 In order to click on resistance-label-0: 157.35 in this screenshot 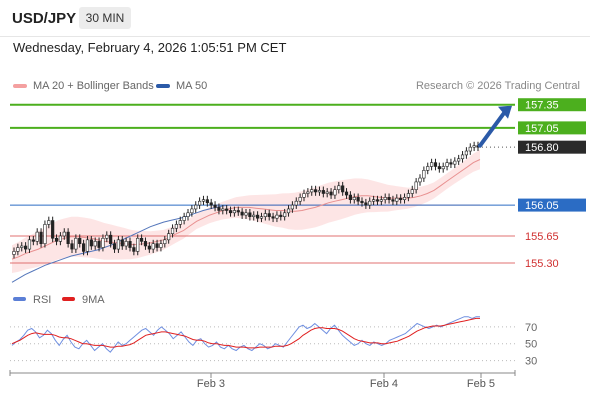, I will do `click(542, 106)`.